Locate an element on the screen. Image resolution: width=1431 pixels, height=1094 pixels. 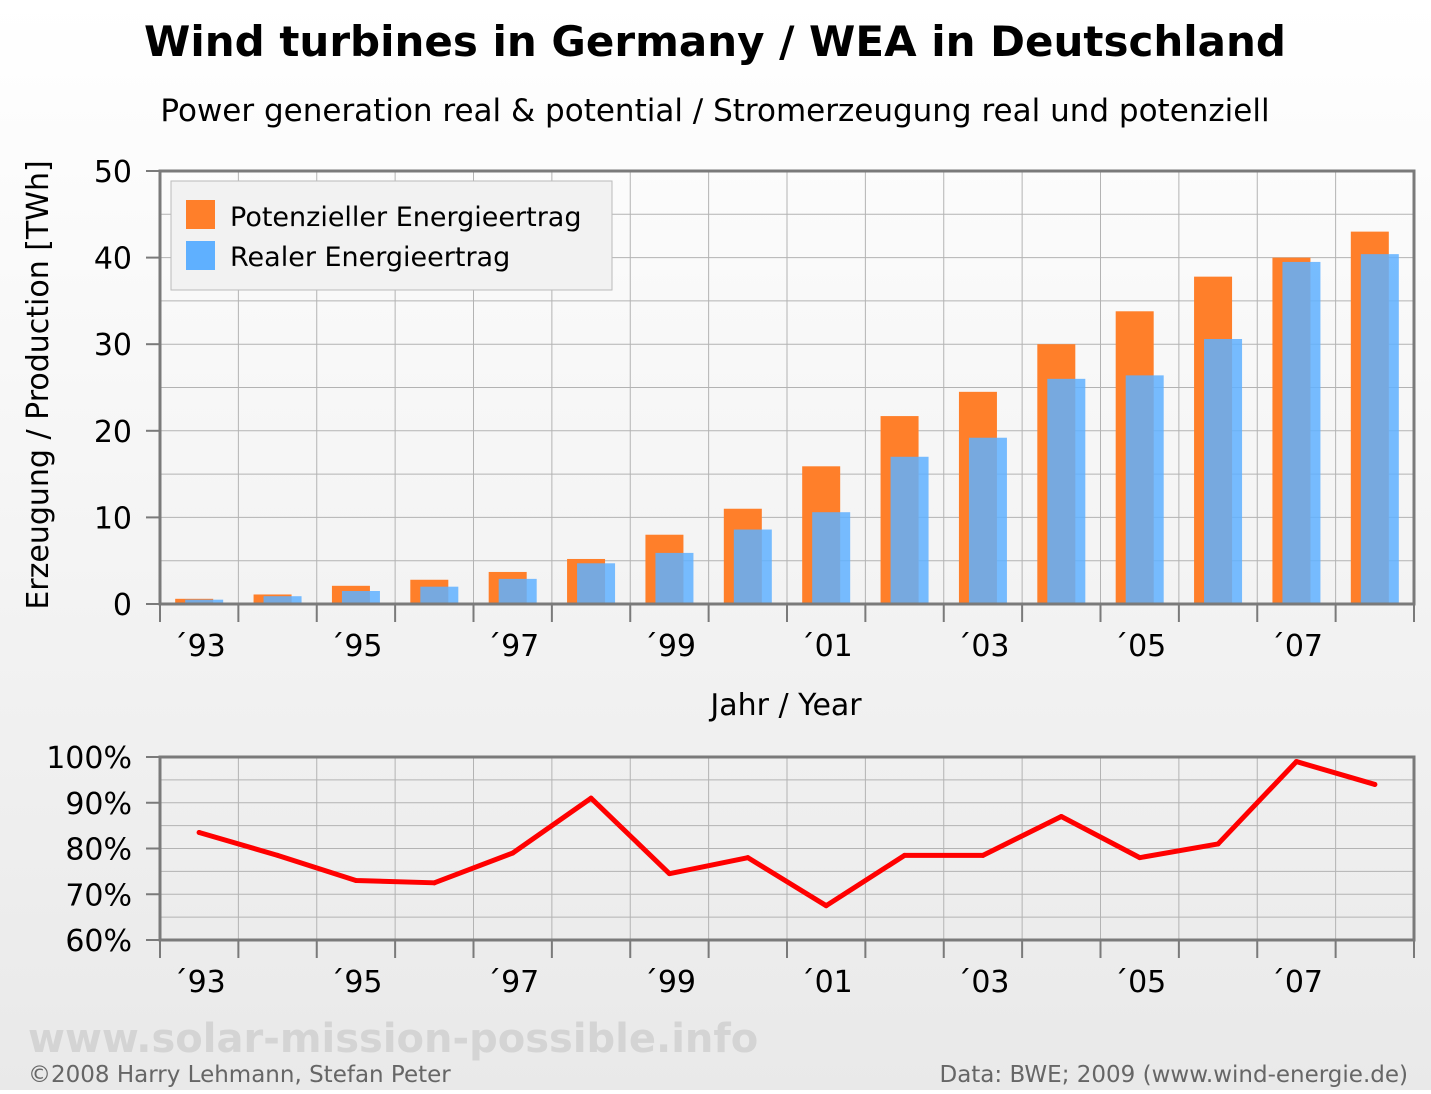
legend-swatch-potential is located at coordinates (200, 214).